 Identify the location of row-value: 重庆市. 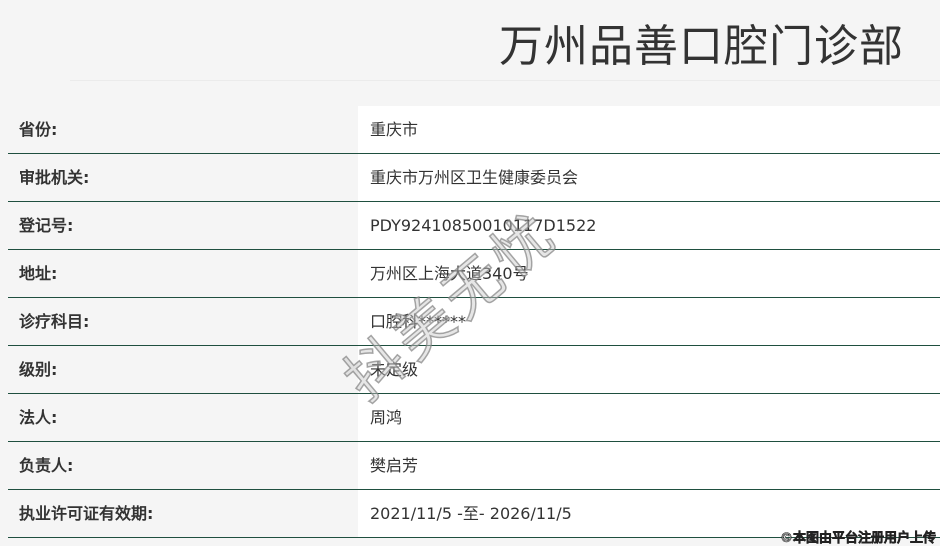
(649, 129).